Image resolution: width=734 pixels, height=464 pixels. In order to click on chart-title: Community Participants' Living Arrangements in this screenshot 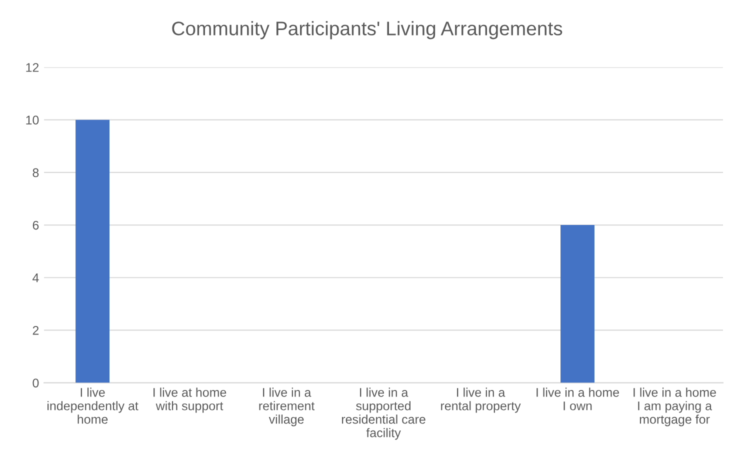, I will do `click(367, 30)`.